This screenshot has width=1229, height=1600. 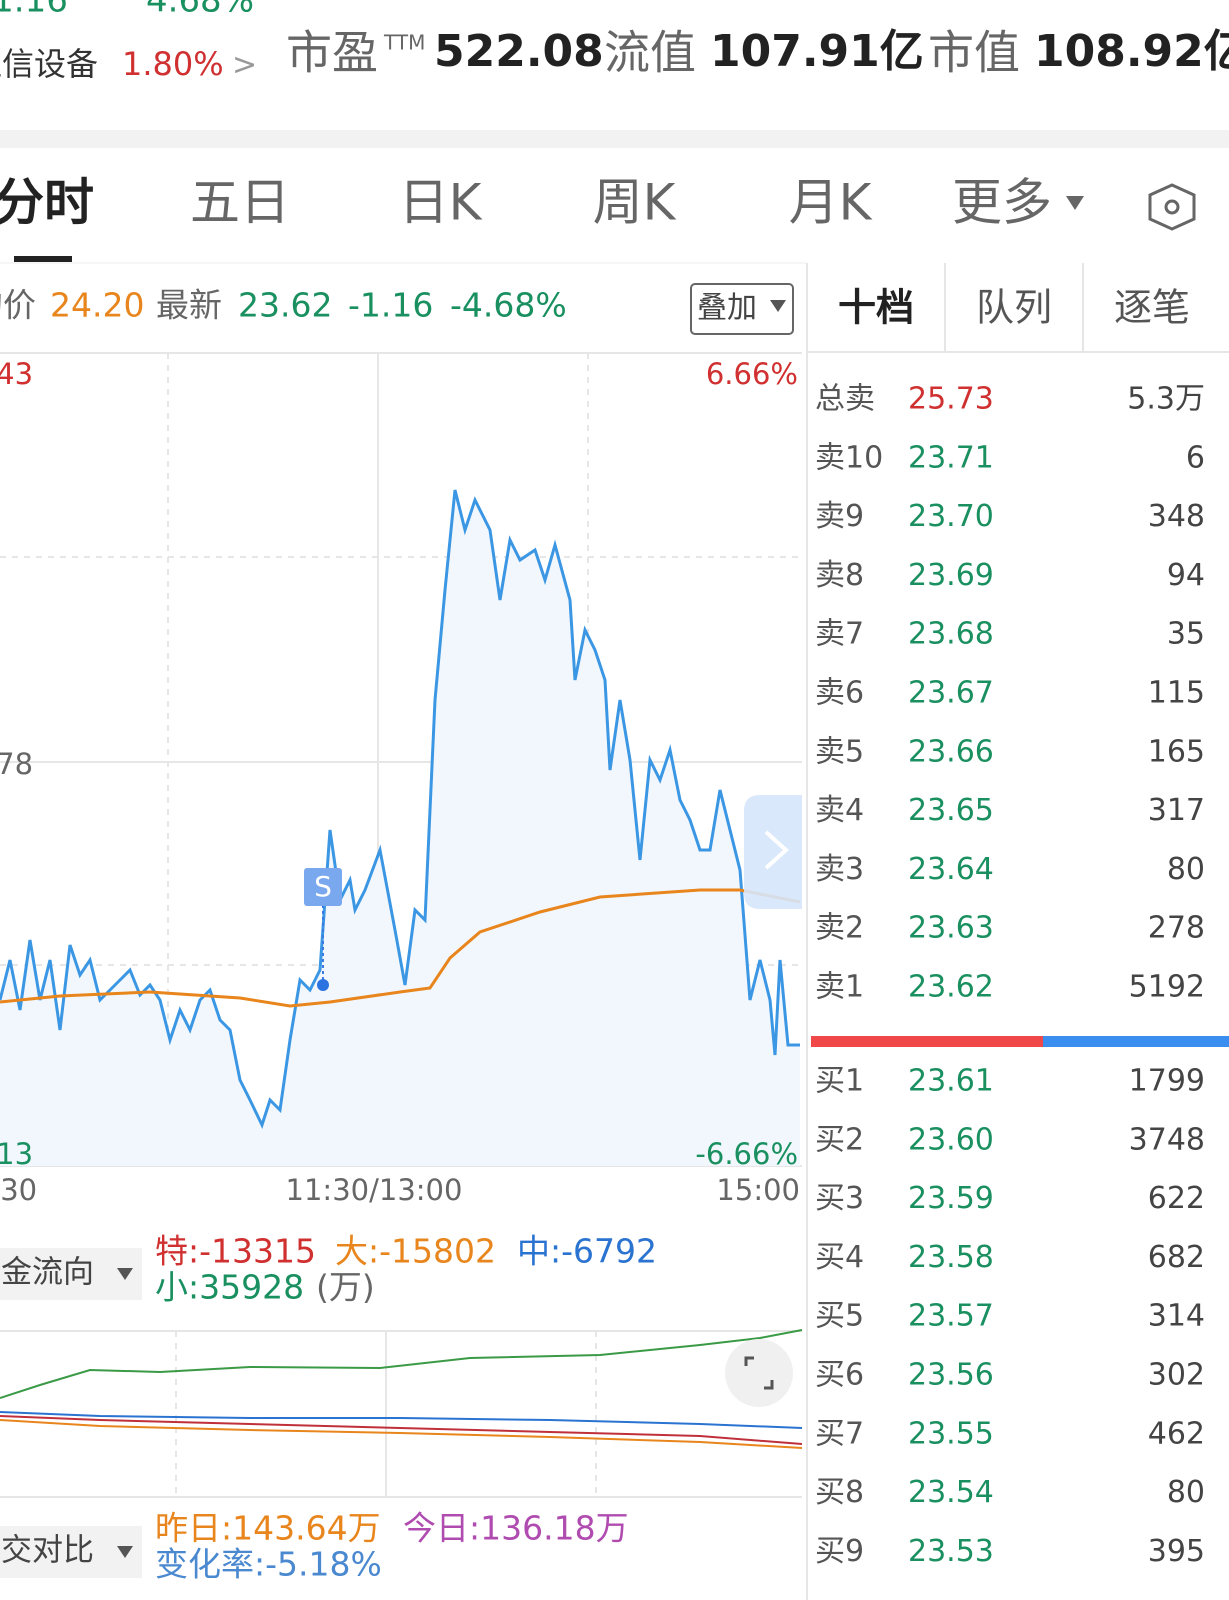 I want to click on book-level: 卖8, so click(x=839, y=575).